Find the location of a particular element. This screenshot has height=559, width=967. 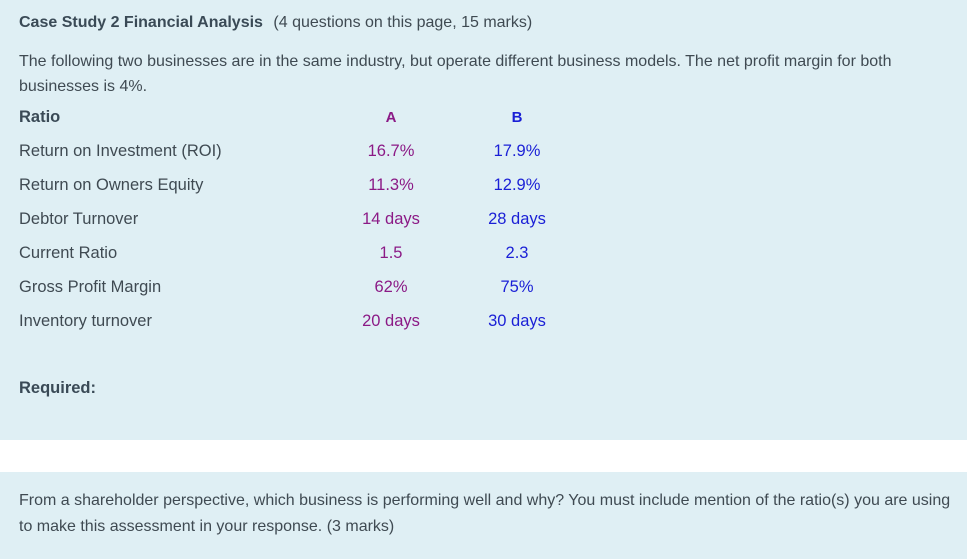

column-header-b: B is located at coordinates (517, 117).